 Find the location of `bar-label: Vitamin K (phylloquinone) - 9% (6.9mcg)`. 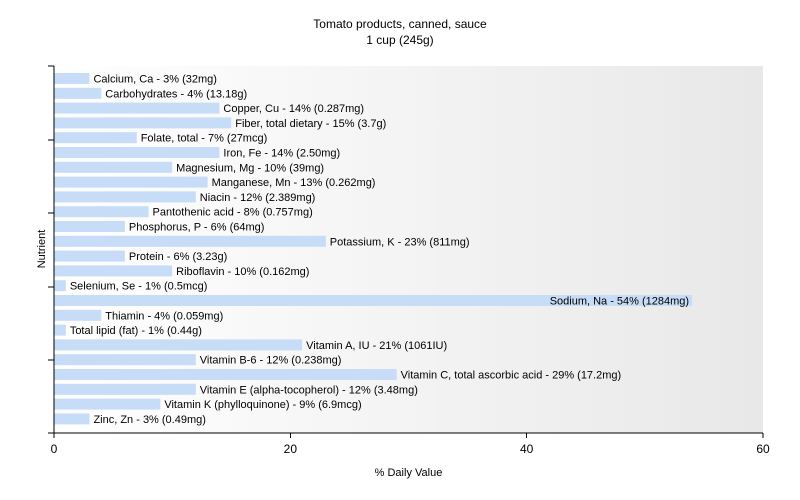

bar-label: Vitamin K (phylloquinone) - 9% (6.9mcg) is located at coordinates (262, 405).